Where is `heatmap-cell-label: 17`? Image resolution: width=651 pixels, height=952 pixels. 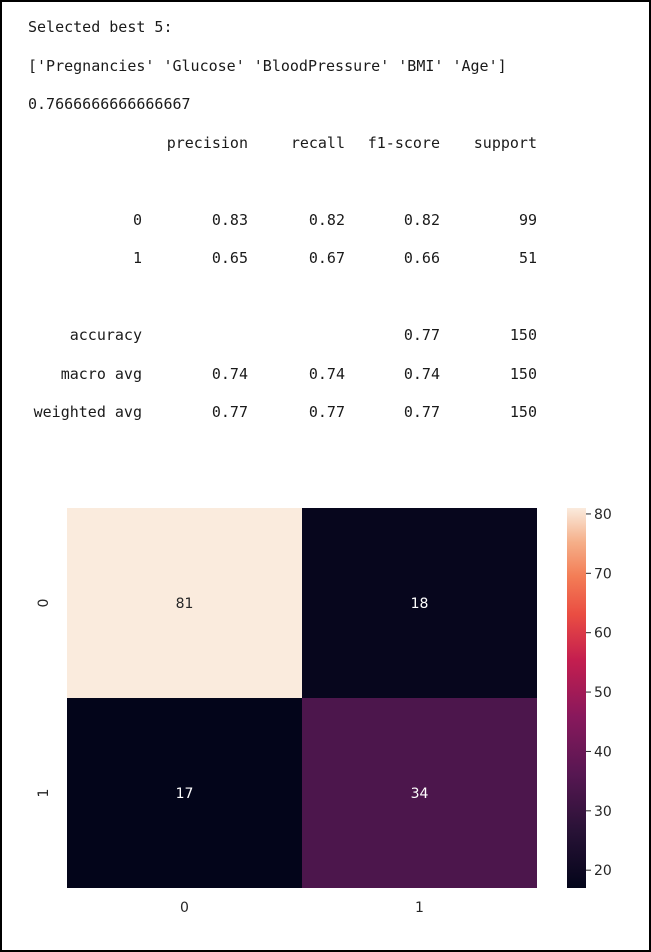 heatmap-cell-label: 17 is located at coordinates (185, 794).